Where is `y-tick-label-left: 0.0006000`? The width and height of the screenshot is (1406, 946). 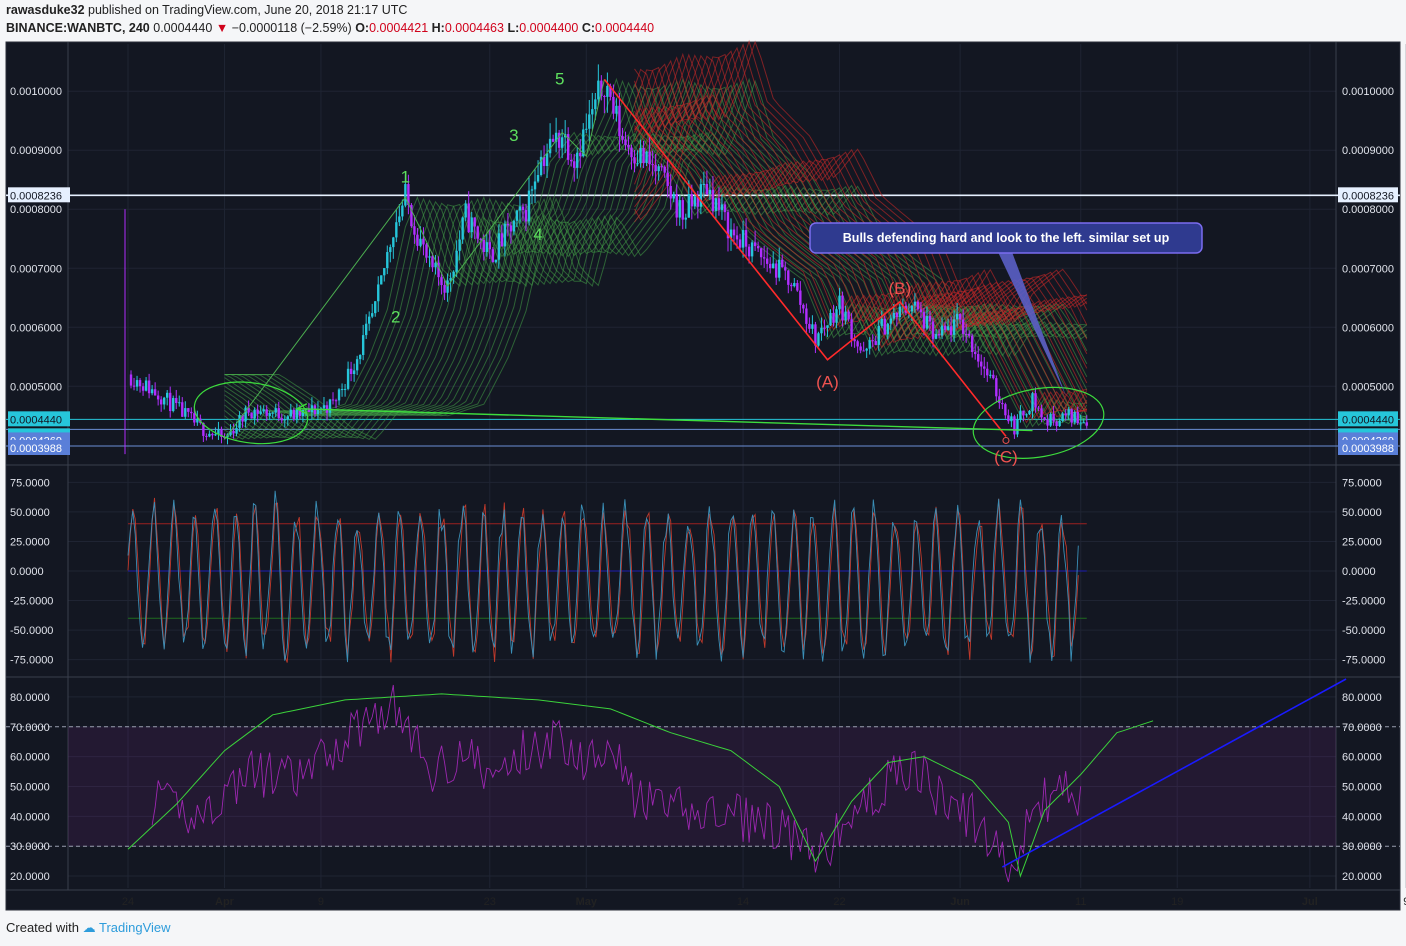 y-tick-label-left: 0.0006000 is located at coordinates (36, 328).